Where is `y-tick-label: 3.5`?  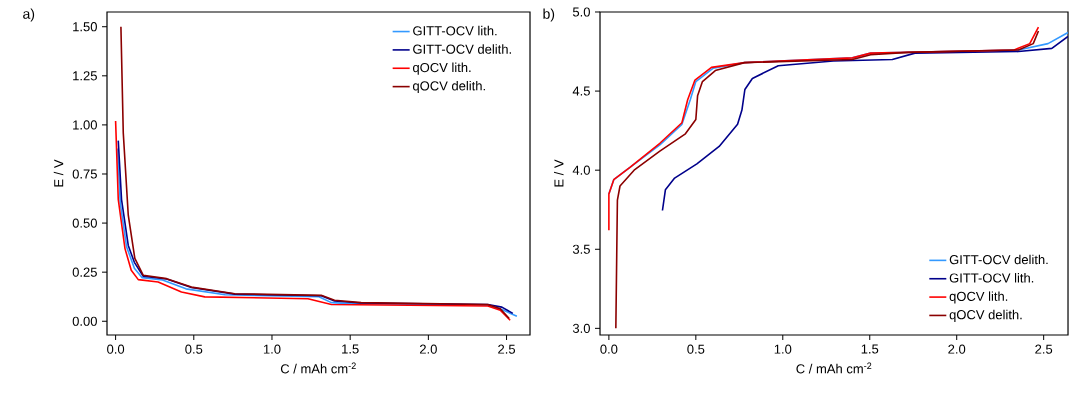
y-tick-label: 3.5 is located at coordinates (581, 249).